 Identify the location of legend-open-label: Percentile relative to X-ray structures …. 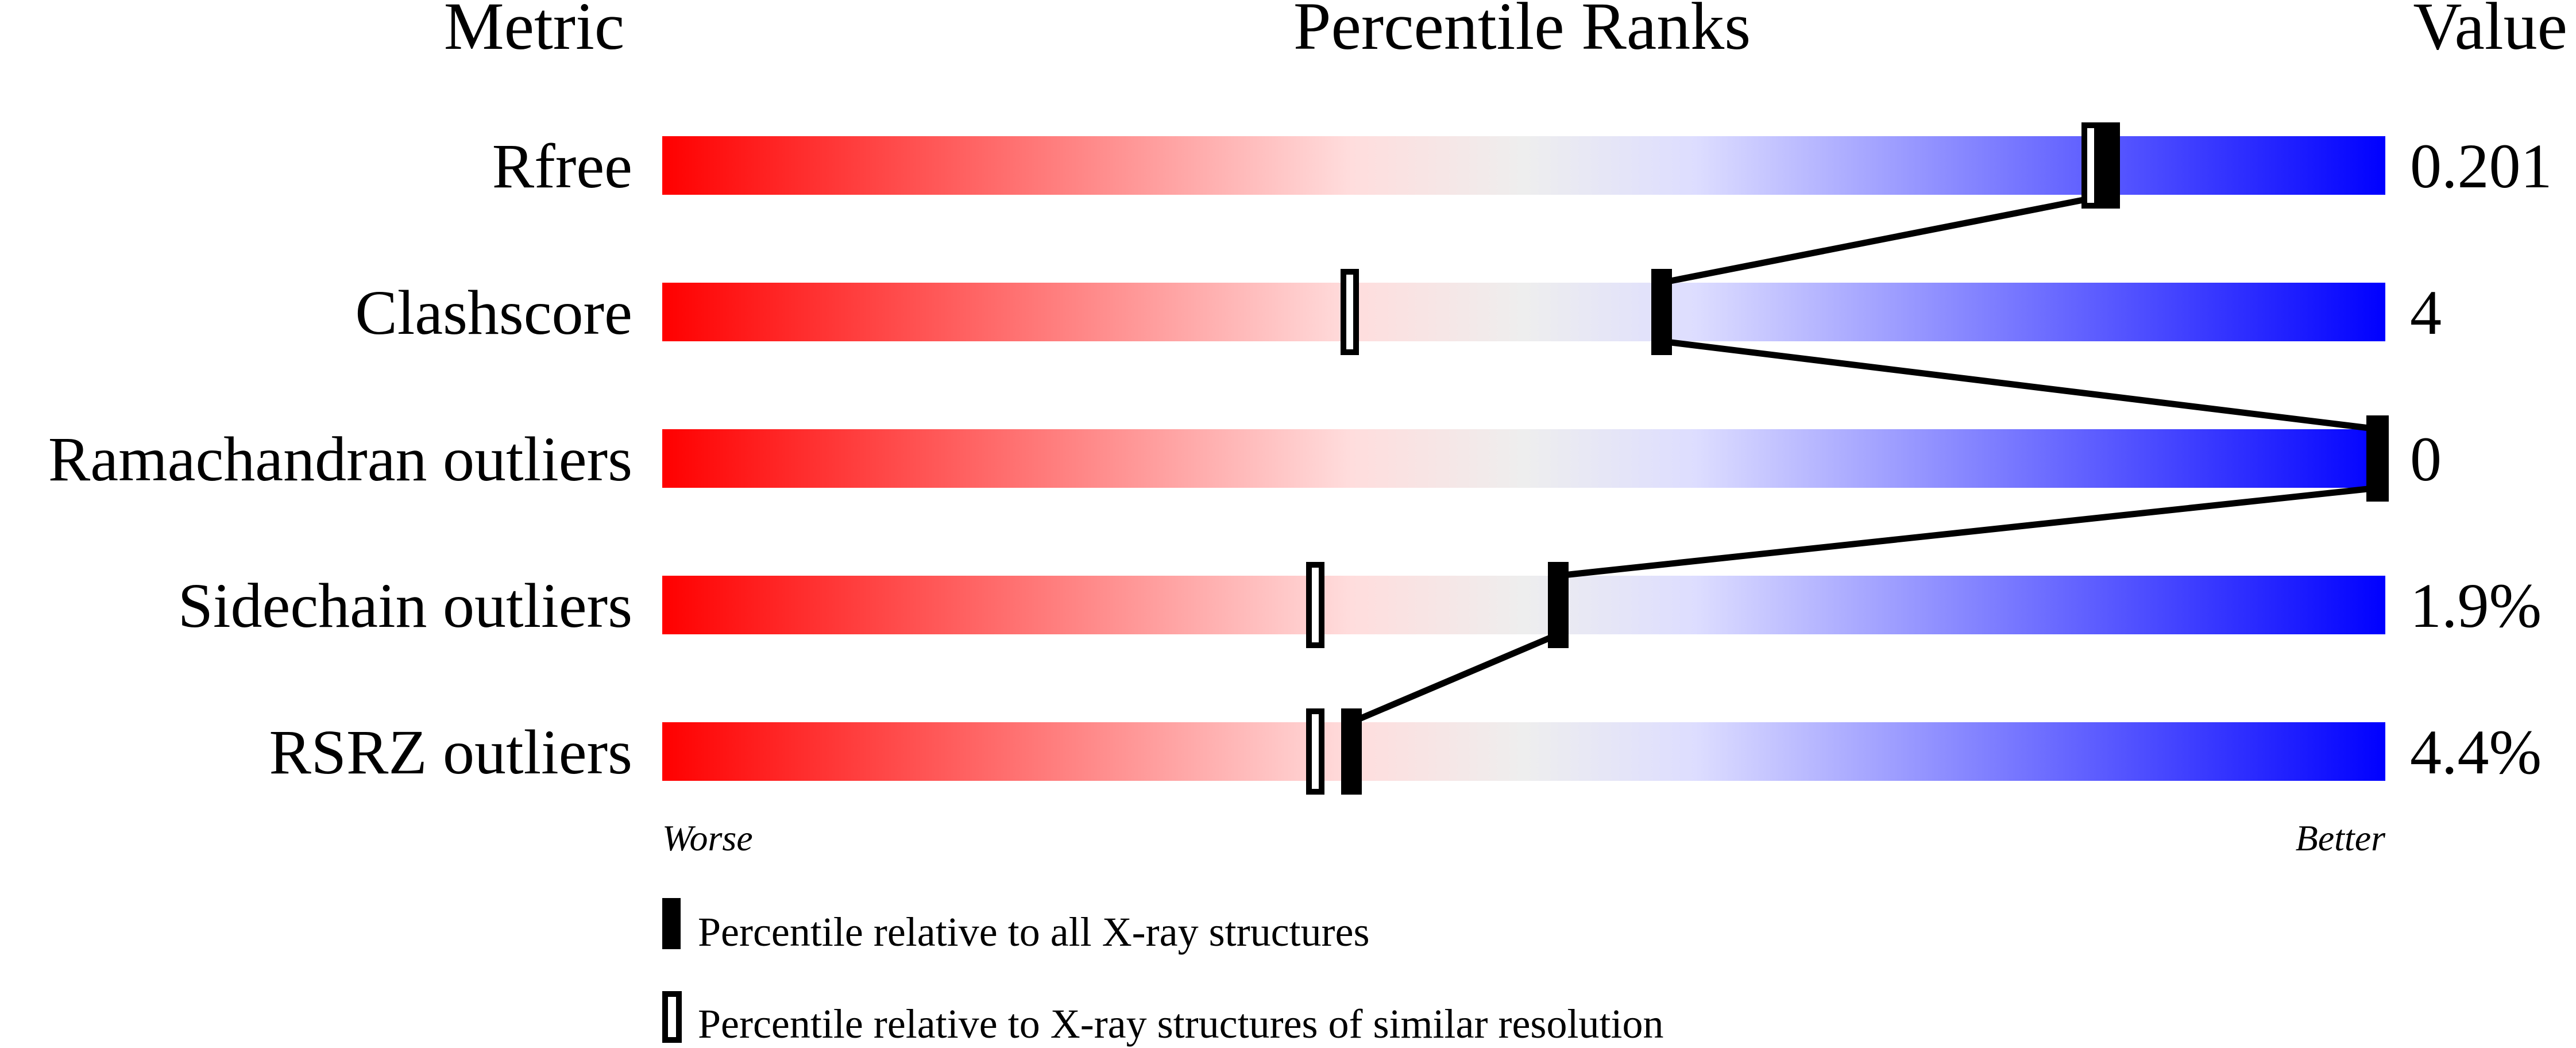
(1180, 1024).